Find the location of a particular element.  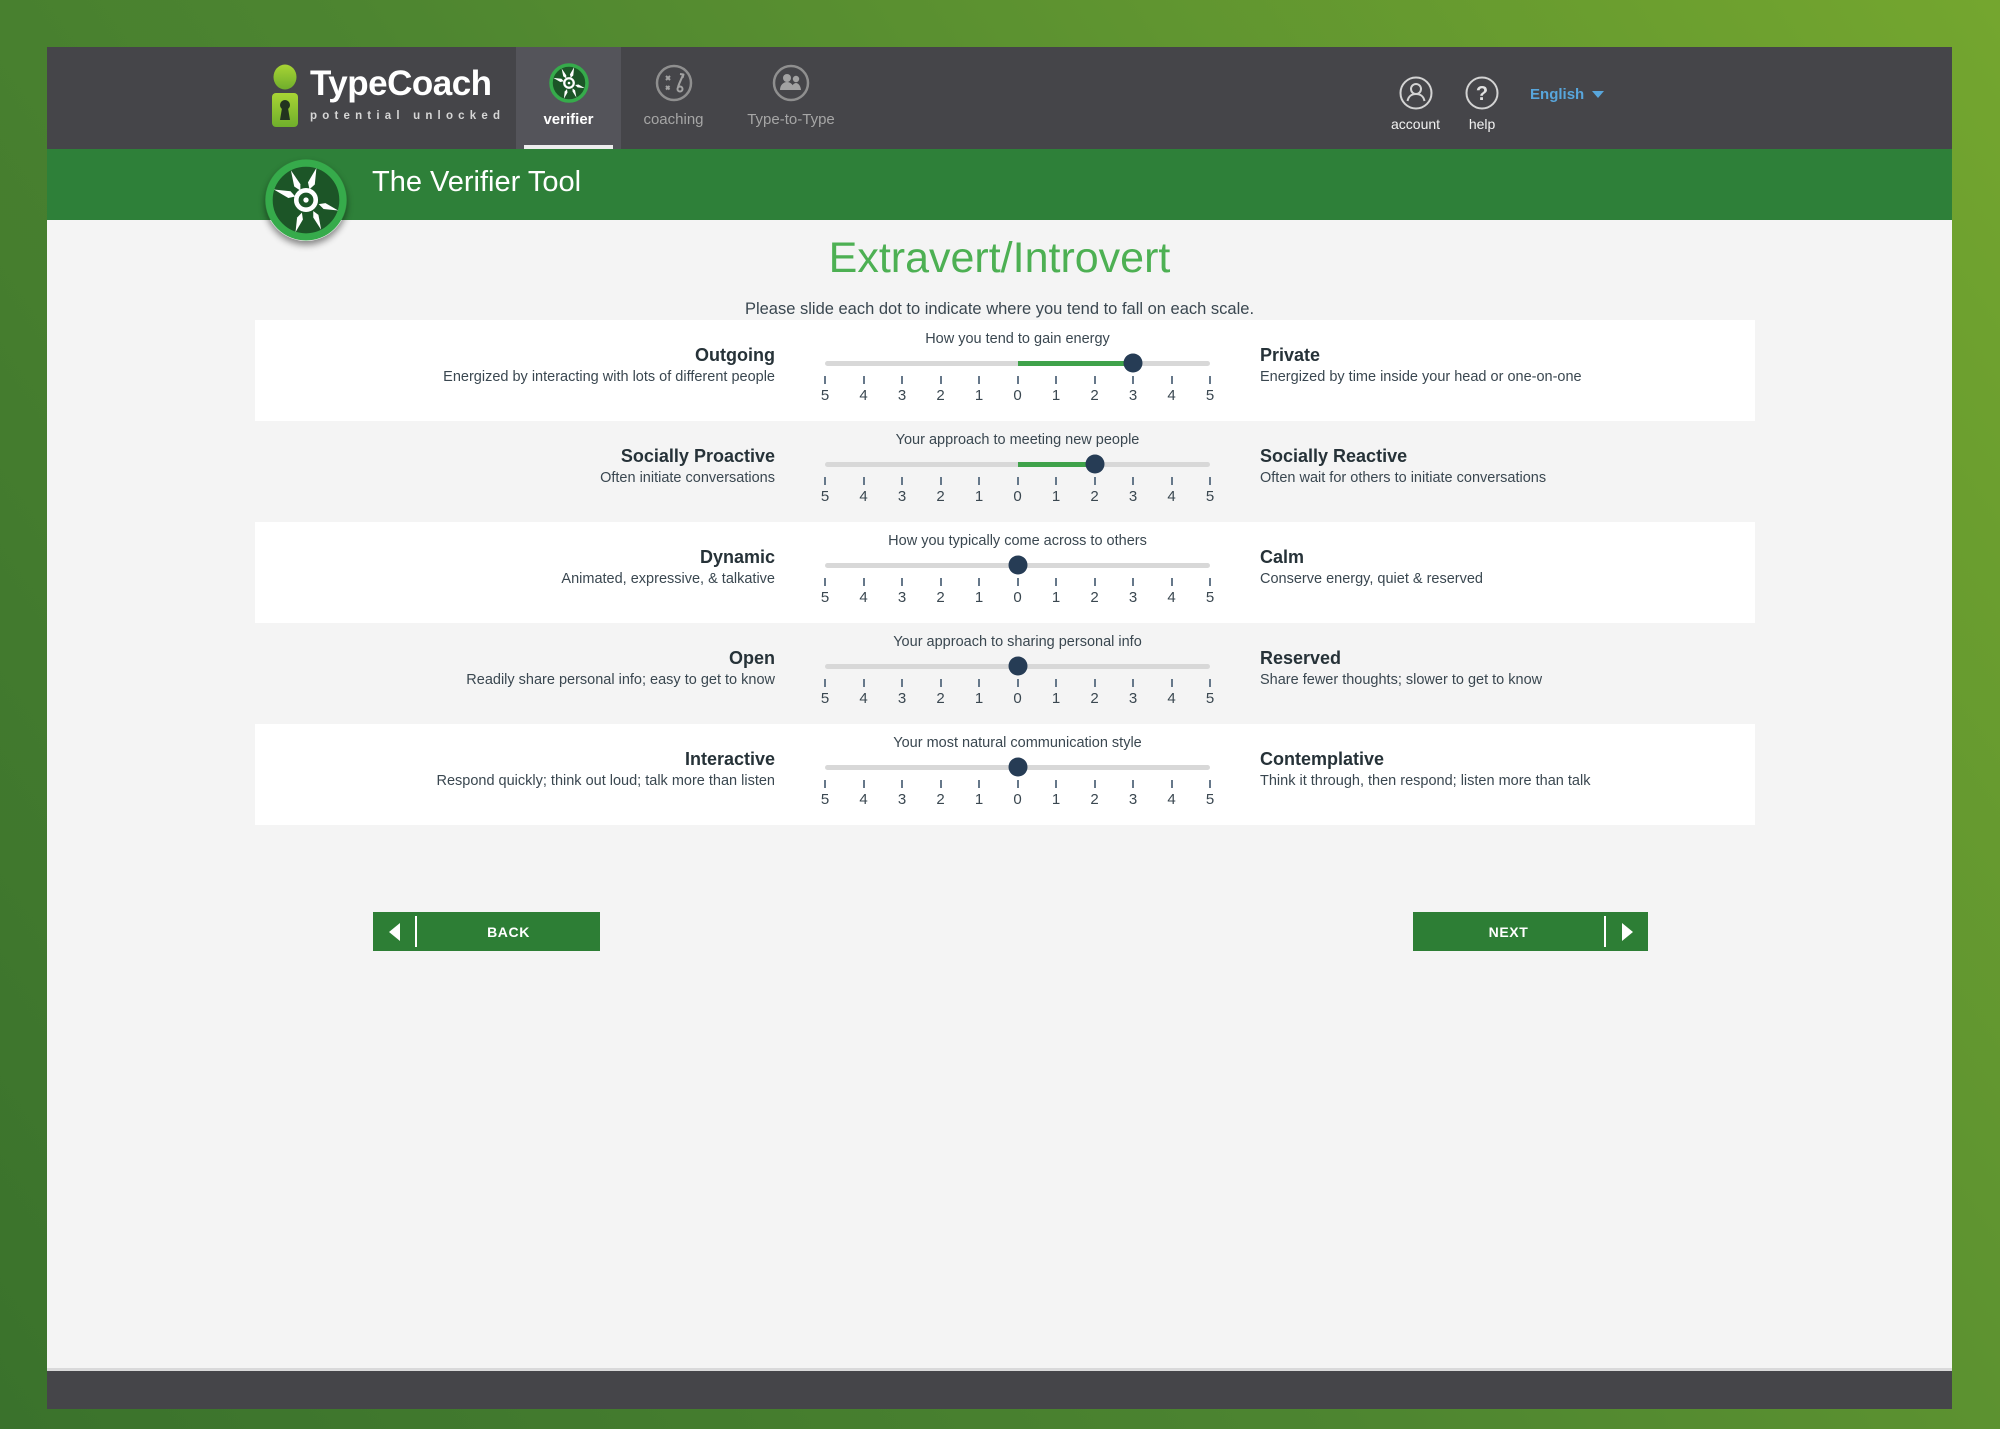

button-divider is located at coordinates (416, 931).